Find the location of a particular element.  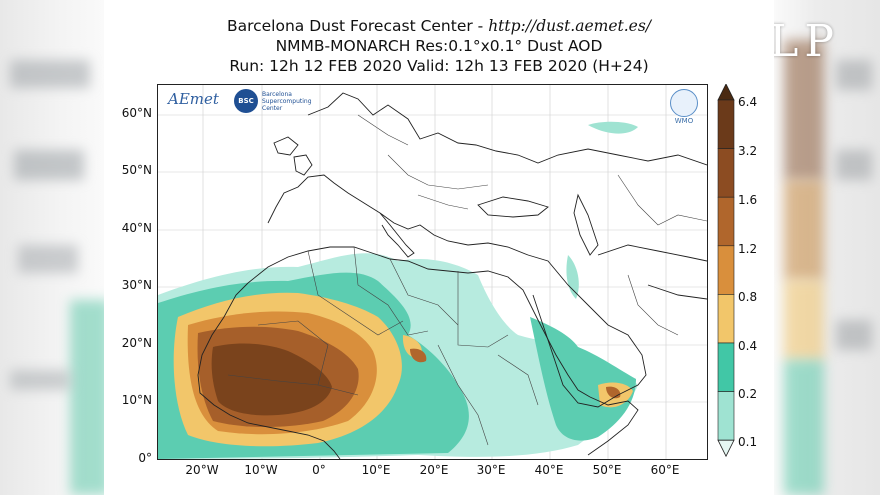

colorbar-level: 1.2 is located at coordinates (748, 249).